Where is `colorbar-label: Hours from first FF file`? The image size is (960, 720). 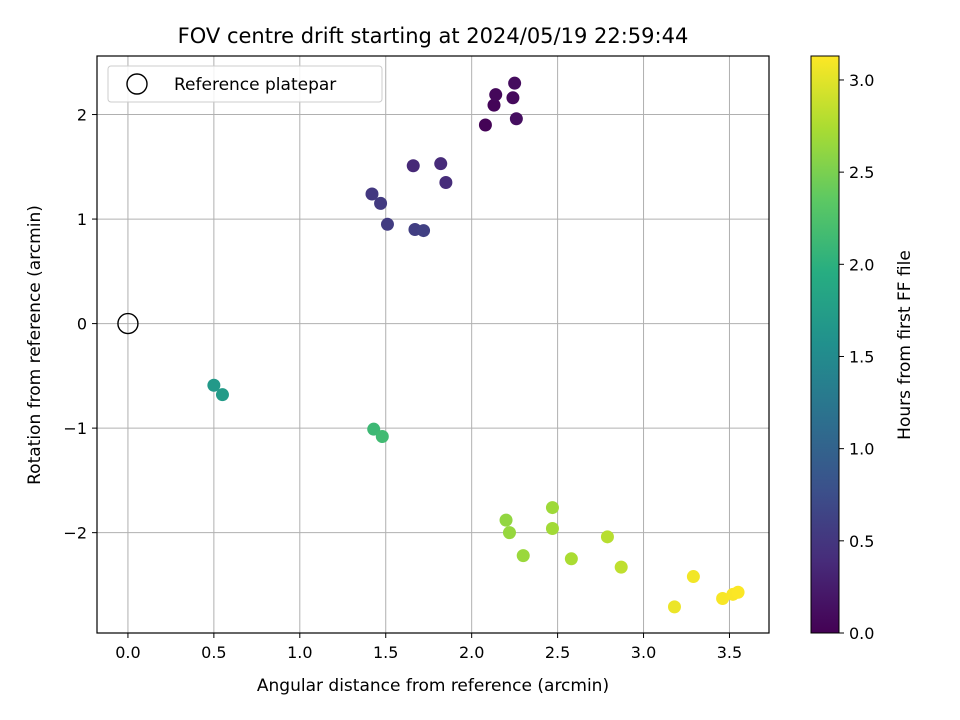
colorbar-label: Hours from first FF file is located at coordinates (905, 345).